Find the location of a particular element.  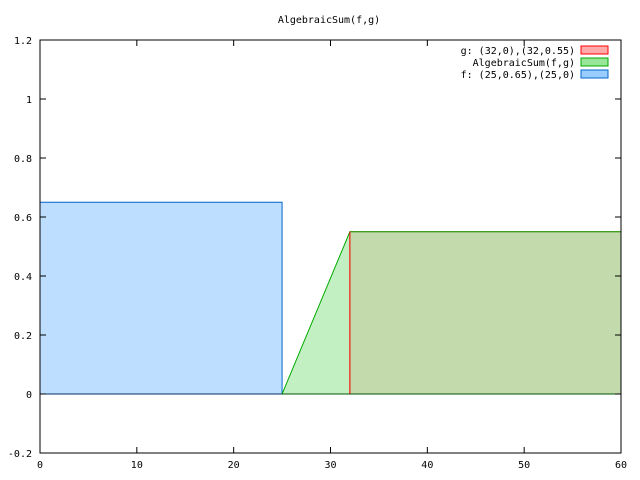

chart-title: AlgebraicSum(f,g) is located at coordinates (329, 20).